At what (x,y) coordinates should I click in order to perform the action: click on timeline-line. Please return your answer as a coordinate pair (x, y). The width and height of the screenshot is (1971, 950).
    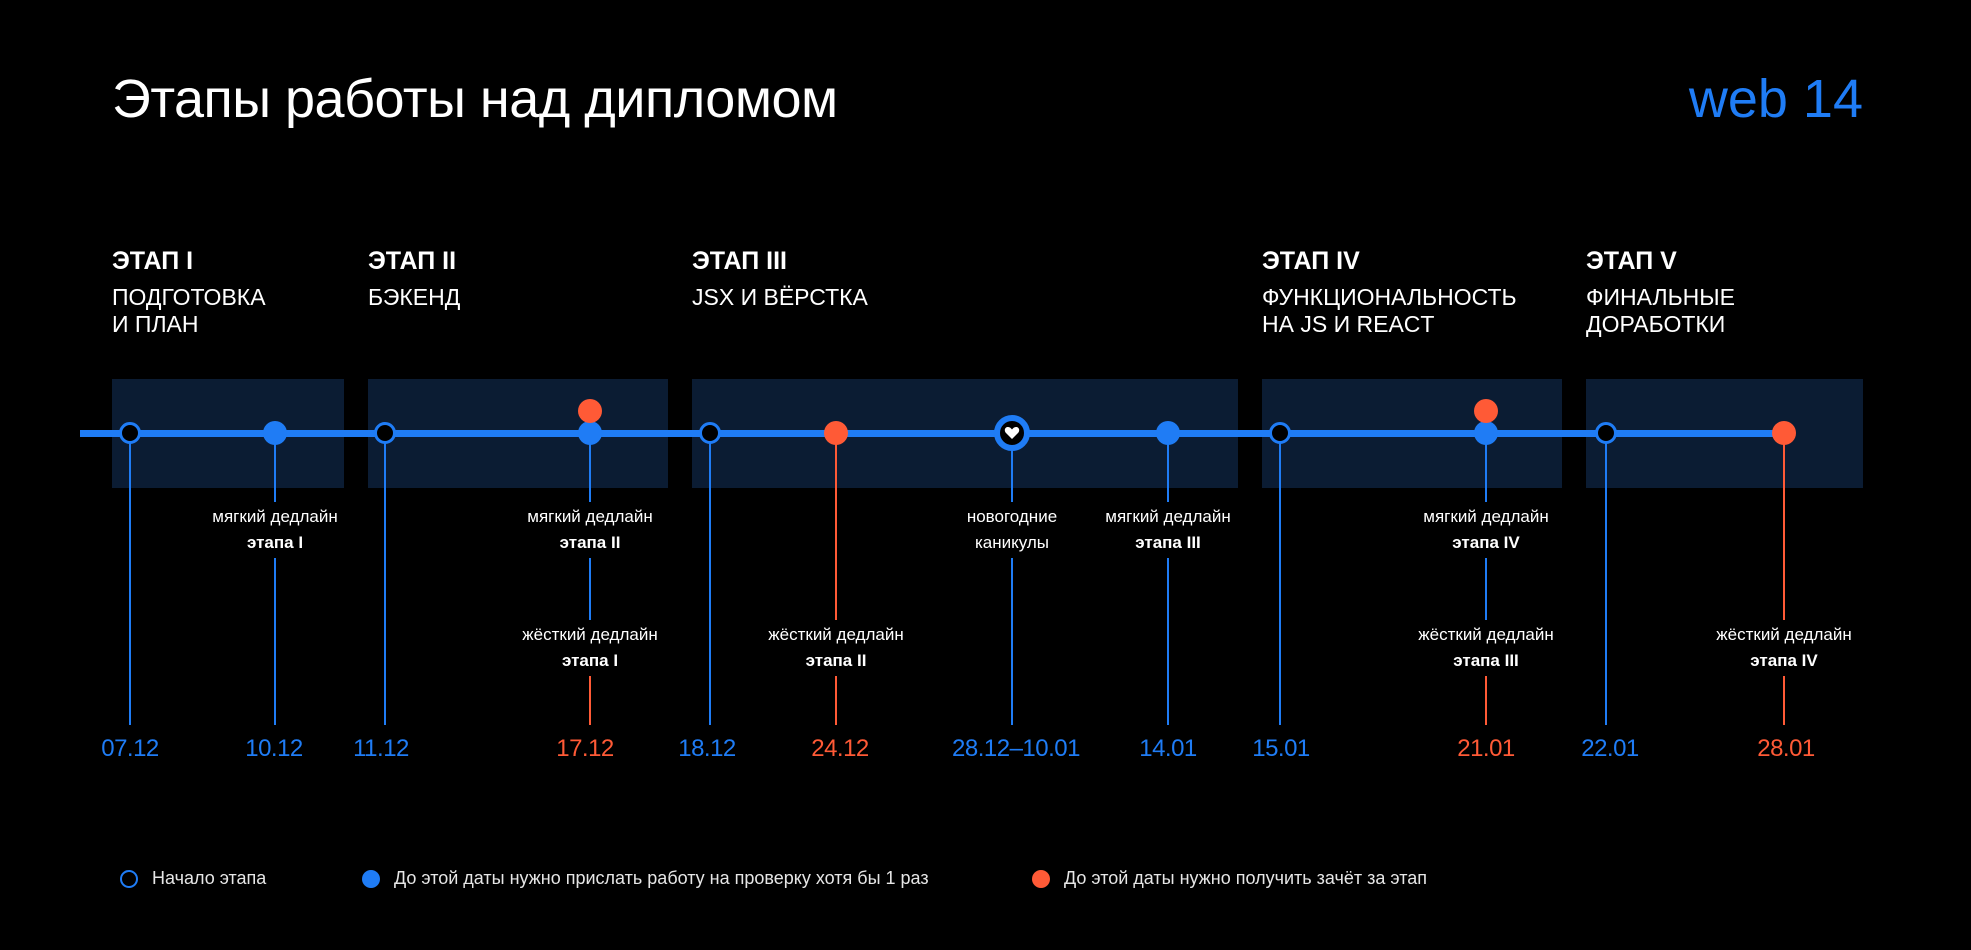
    Looking at the image, I should click on (933, 433).